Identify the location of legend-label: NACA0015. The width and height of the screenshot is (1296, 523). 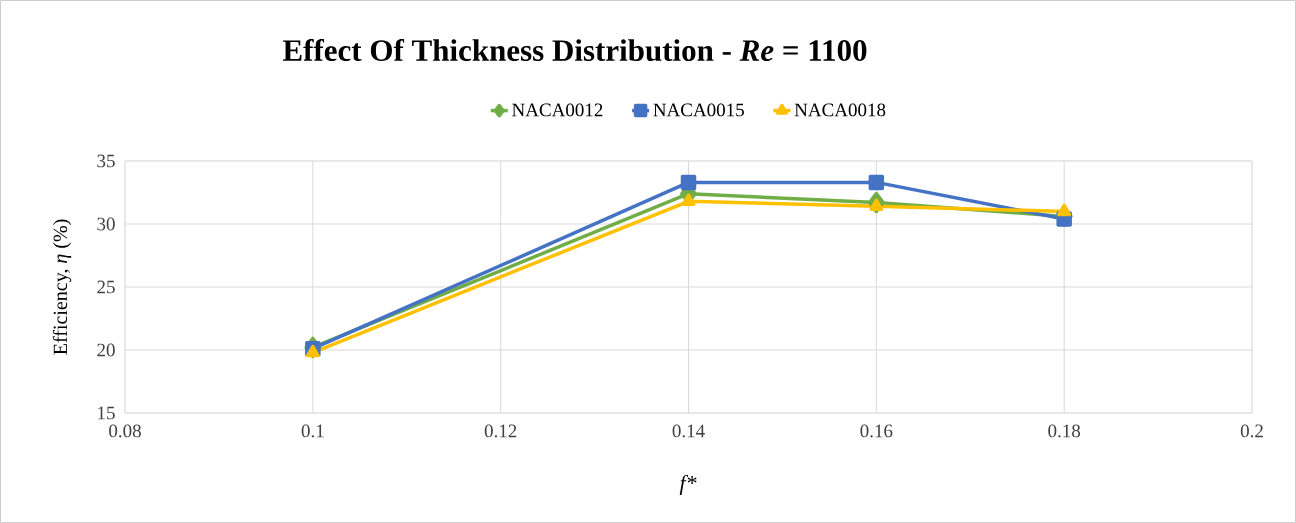
(698, 110).